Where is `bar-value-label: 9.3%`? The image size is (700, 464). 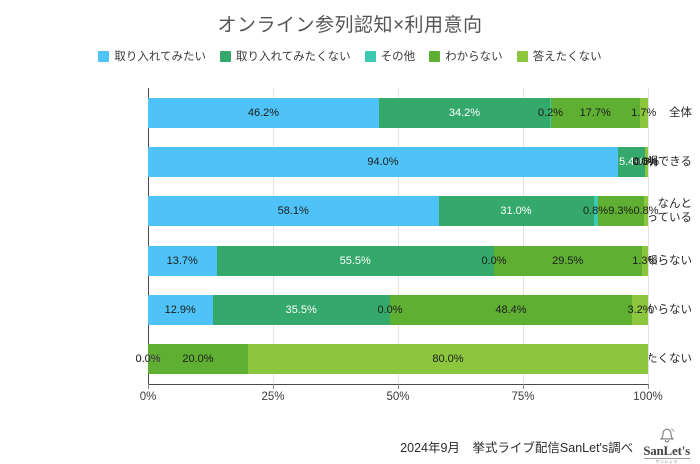 bar-value-label: 9.3% is located at coordinates (621, 211).